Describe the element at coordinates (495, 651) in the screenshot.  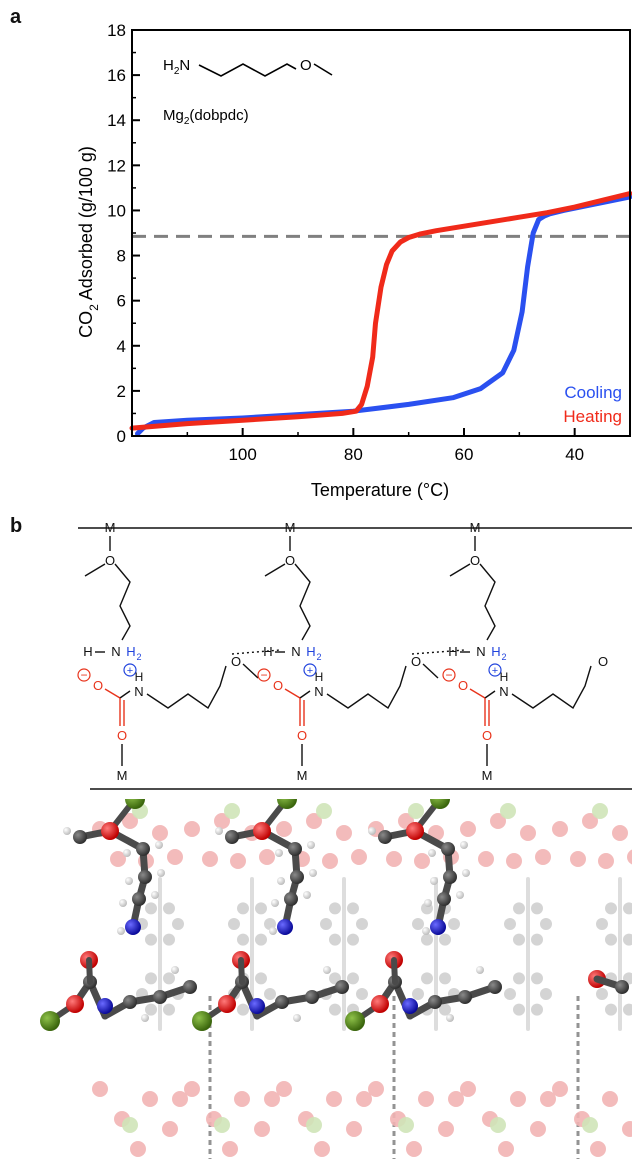
I see `ammonium-h2: H` at that location.